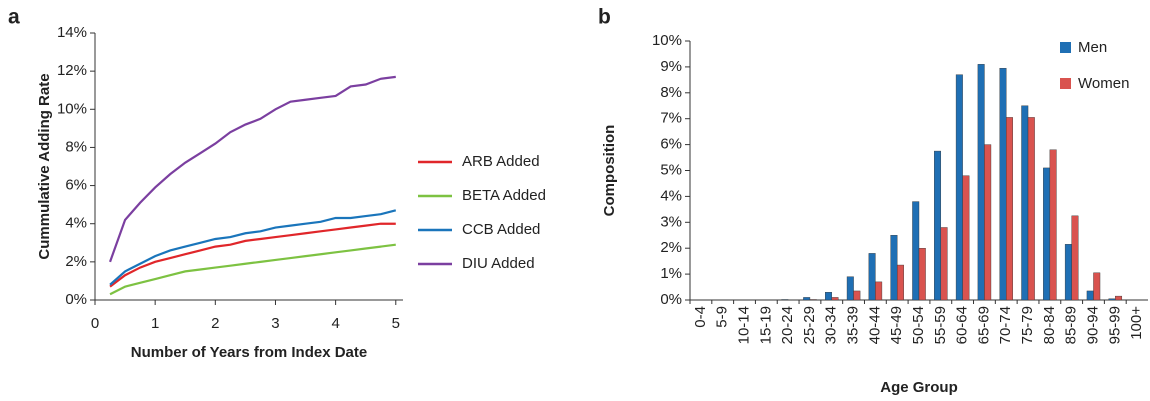 The height and width of the screenshot is (401, 1150). What do you see at coordinates (215, 323) in the screenshot?
I see `x-tick-label: 2` at bounding box center [215, 323].